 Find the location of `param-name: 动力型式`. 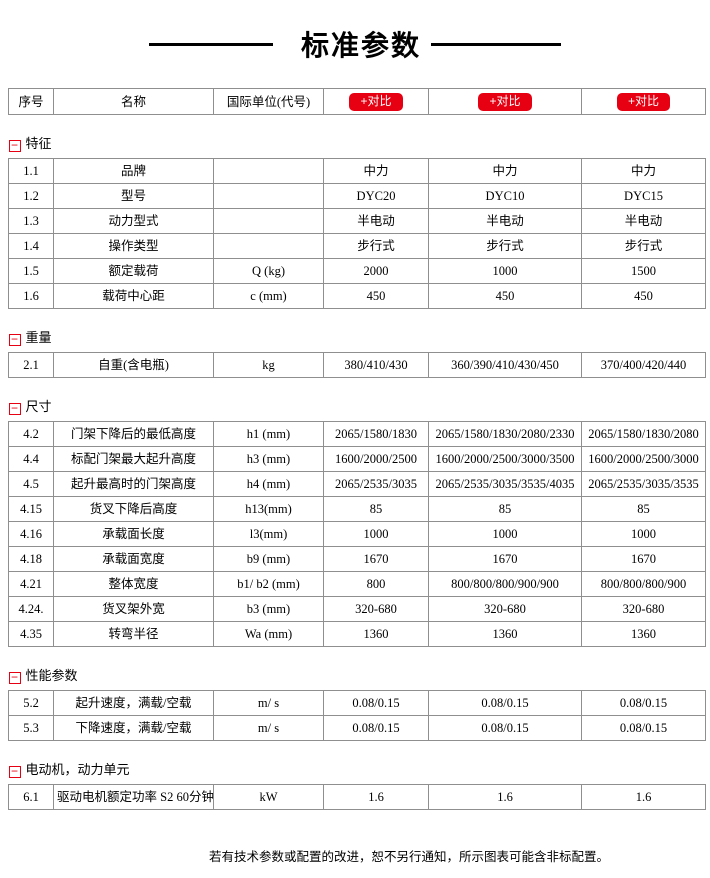

param-name: 动力型式 is located at coordinates (133, 221).